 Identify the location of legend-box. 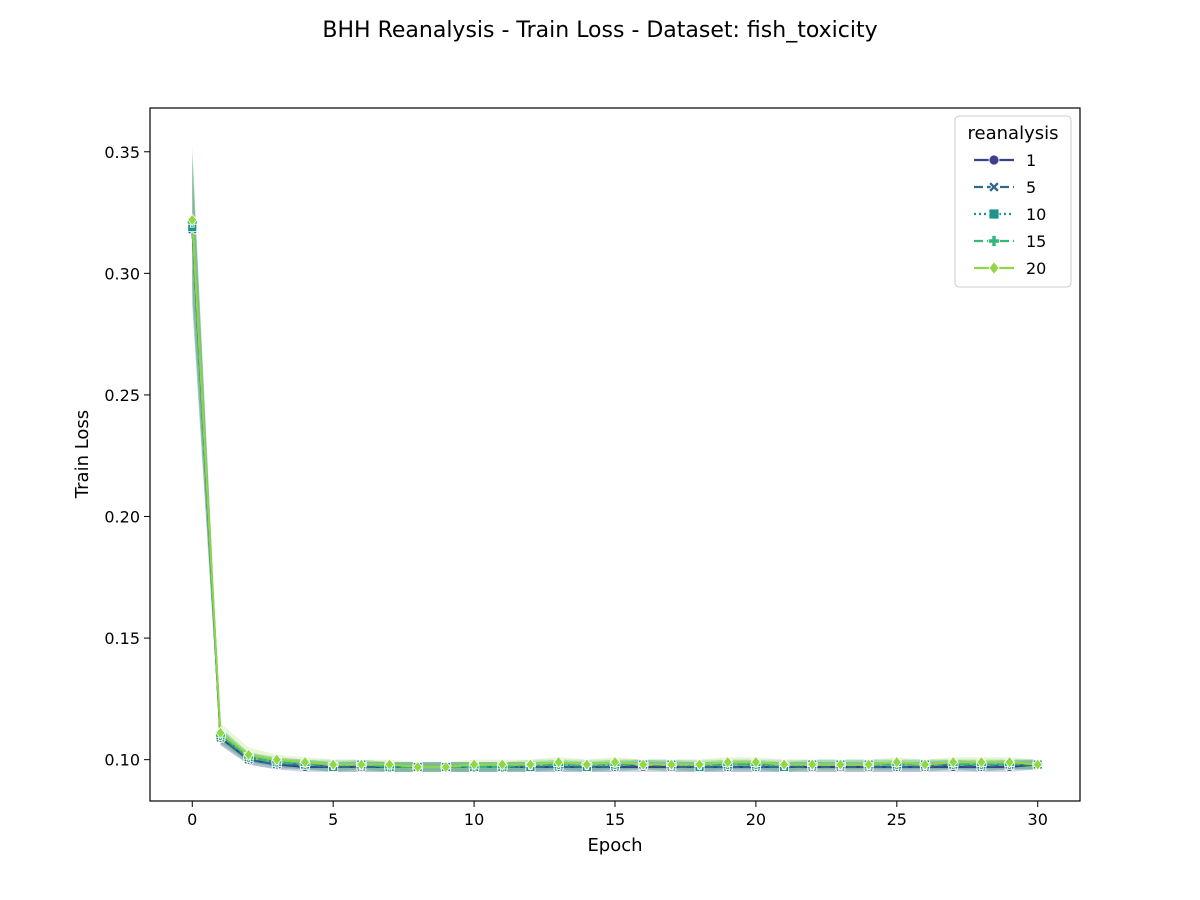
(1013, 201).